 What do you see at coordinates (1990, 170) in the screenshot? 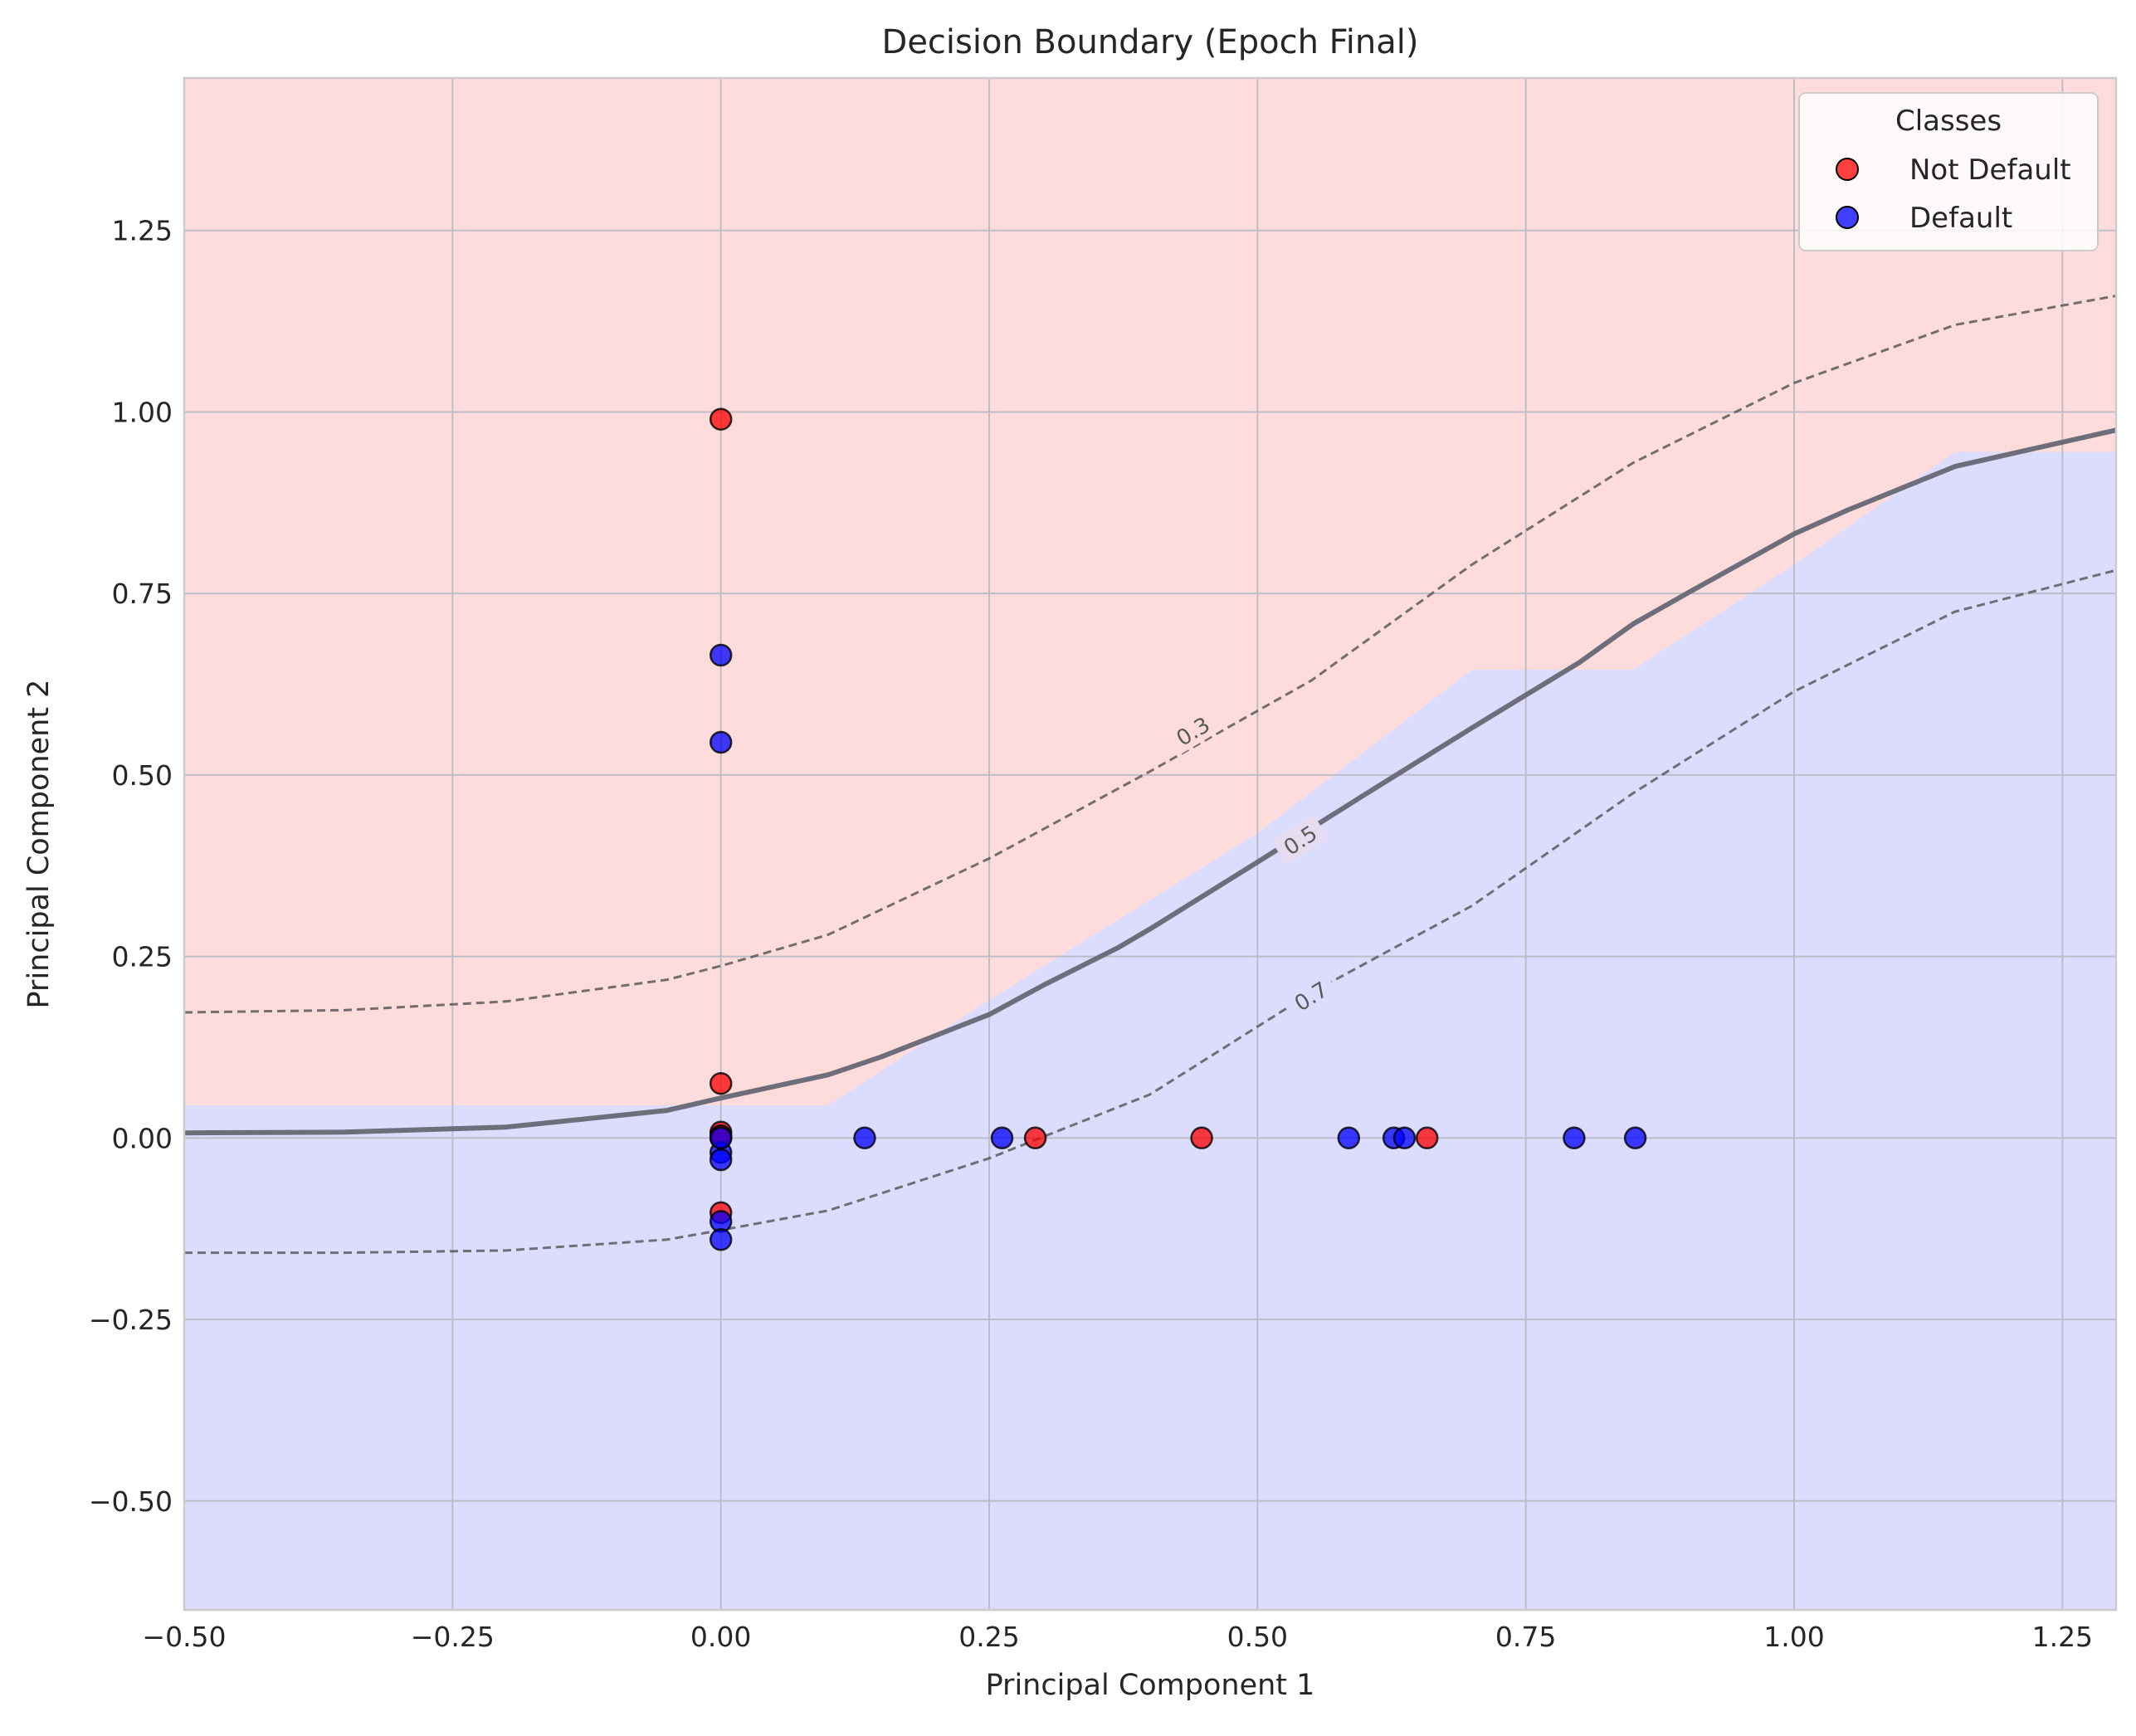
I see `legend-label-not-default: Not Default` at bounding box center [1990, 170].